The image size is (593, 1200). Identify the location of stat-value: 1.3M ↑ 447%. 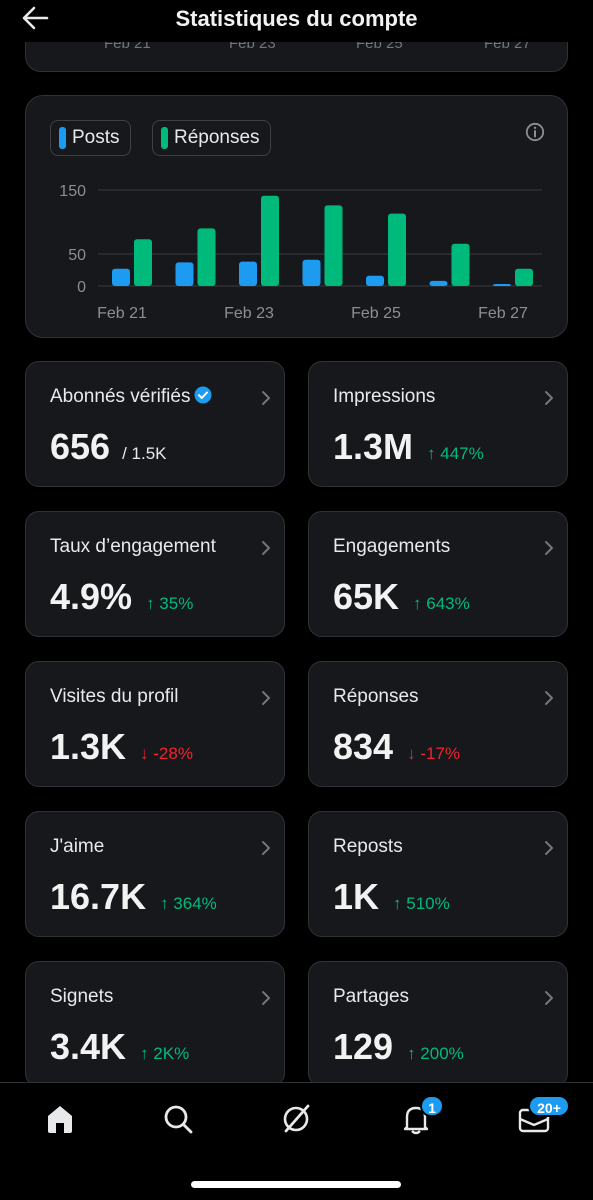
(408, 447).